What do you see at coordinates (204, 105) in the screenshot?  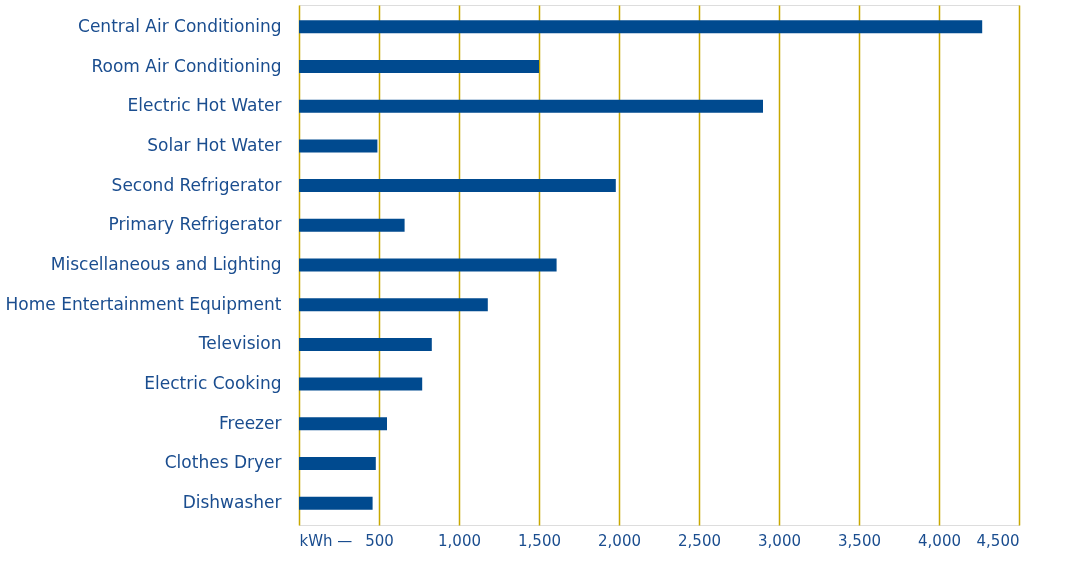 I see `y-tick-label: Electric Hot Water` at bounding box center [204, 105].